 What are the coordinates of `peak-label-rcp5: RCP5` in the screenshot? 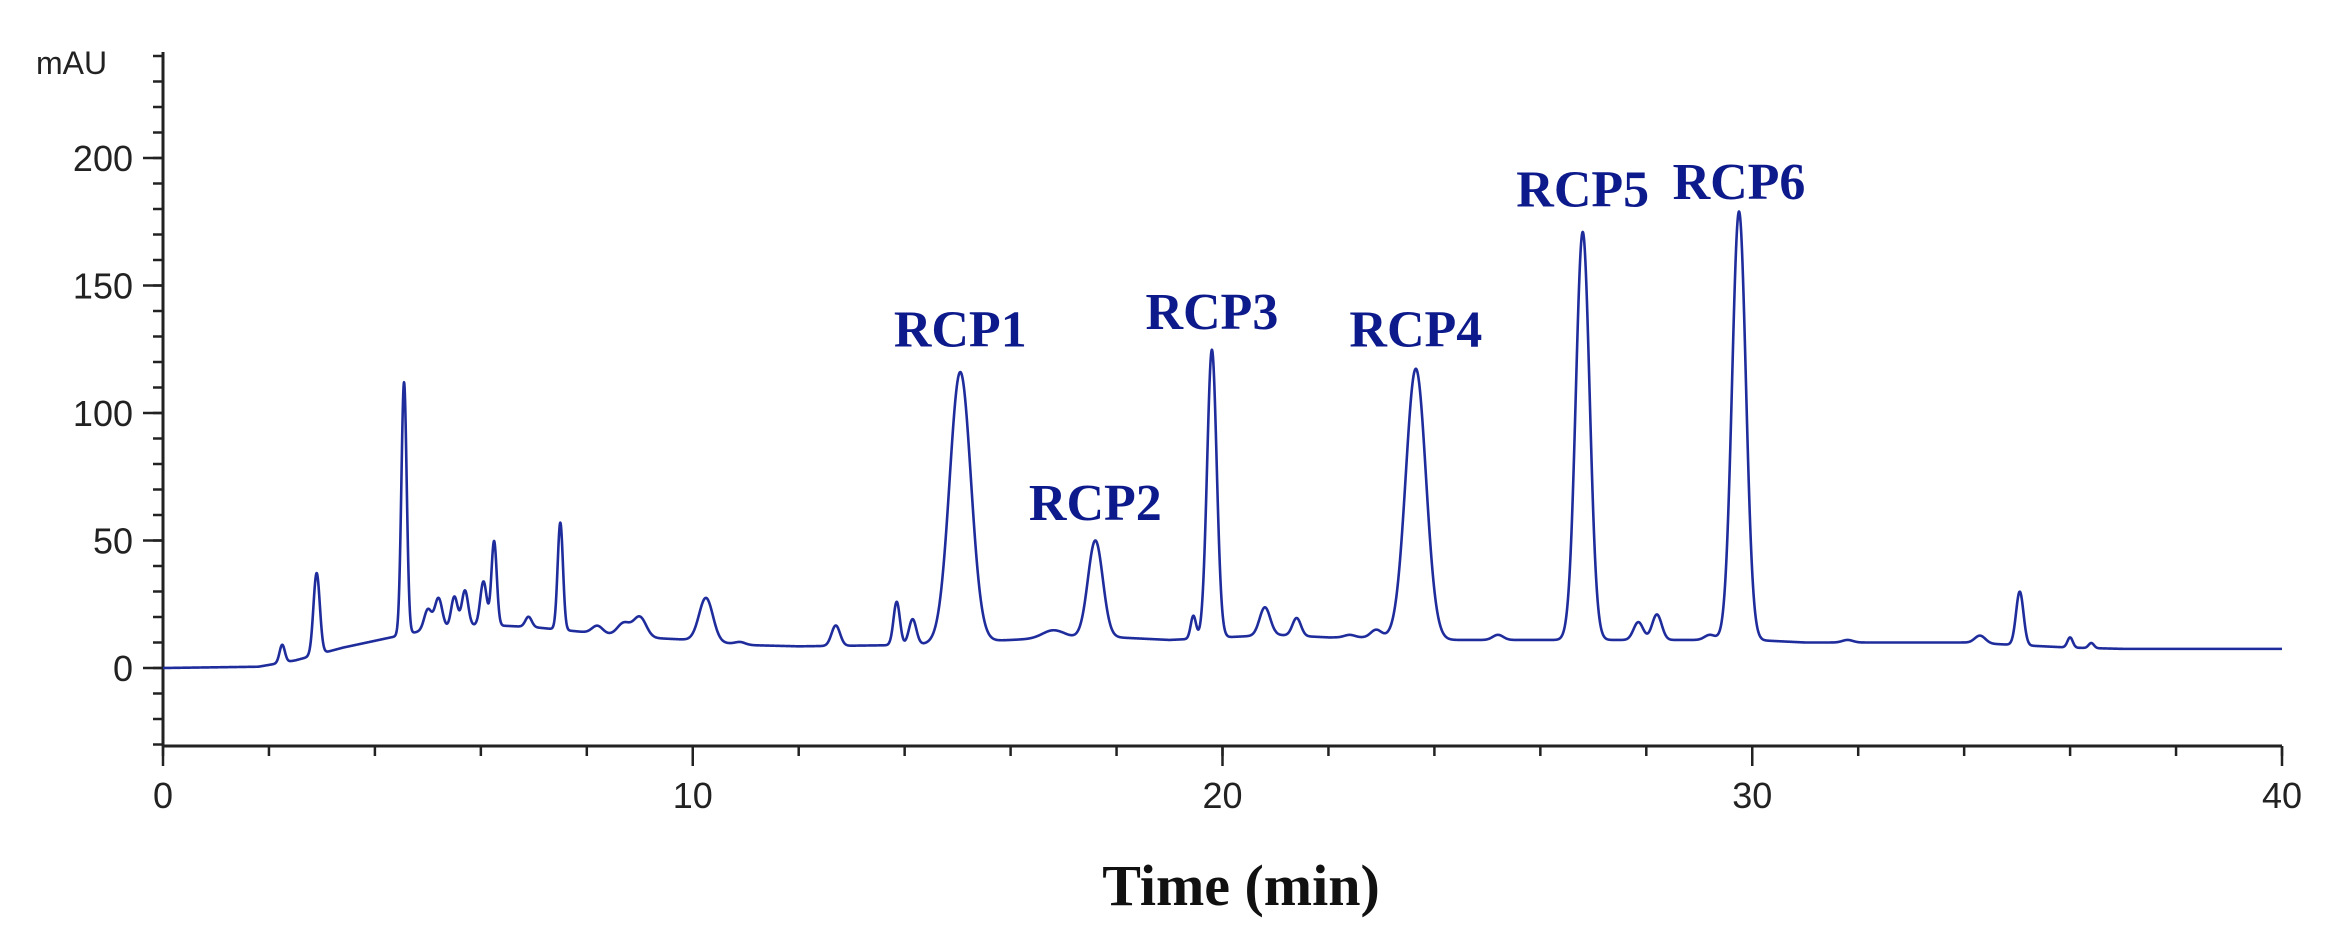 It's located at (1582, 189).